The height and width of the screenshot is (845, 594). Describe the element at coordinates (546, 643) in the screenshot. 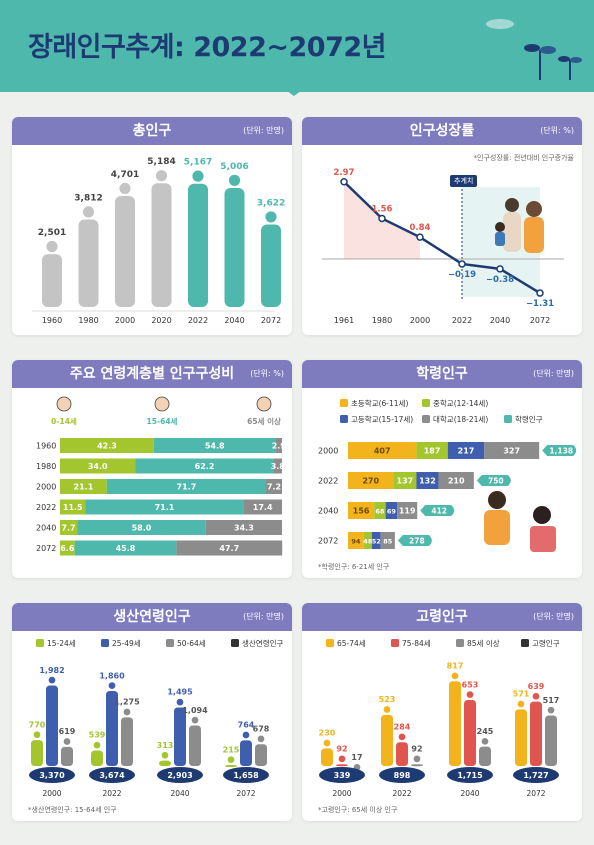

I see `legend-label: 고령인구` at that location.